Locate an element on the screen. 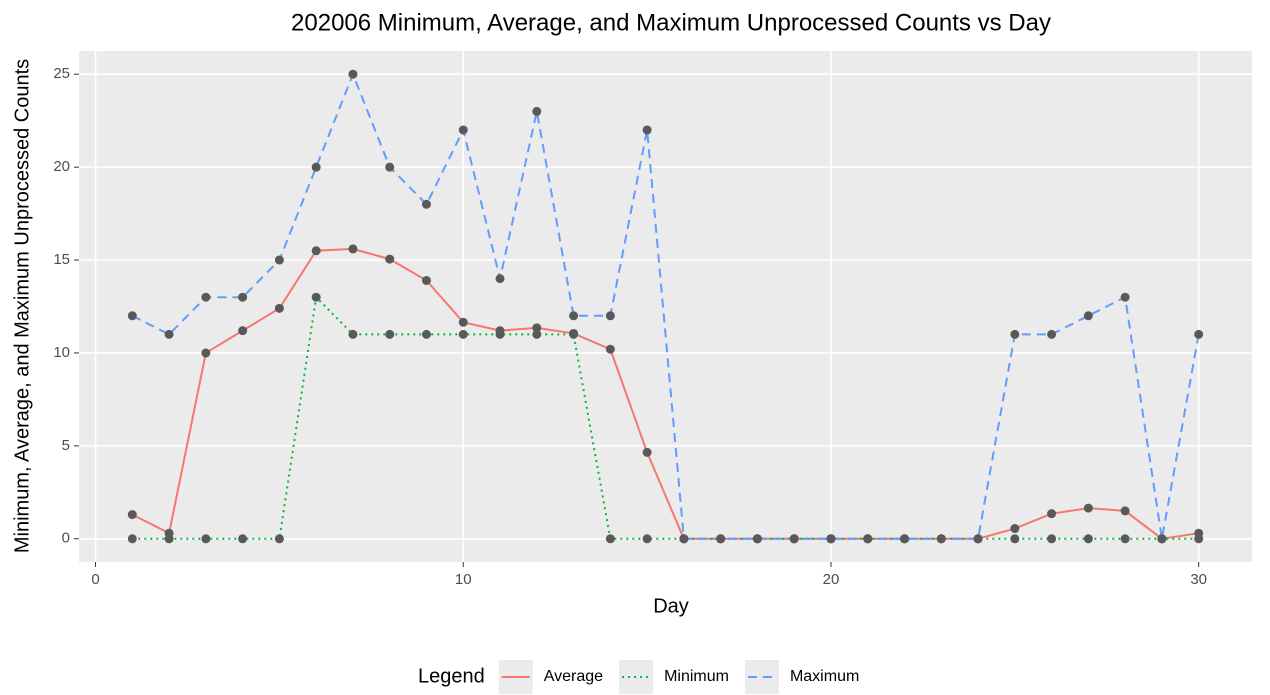 This screenshot has height=695, width=1270. x-tick-label: 10 is located at coordinates (463, 579).